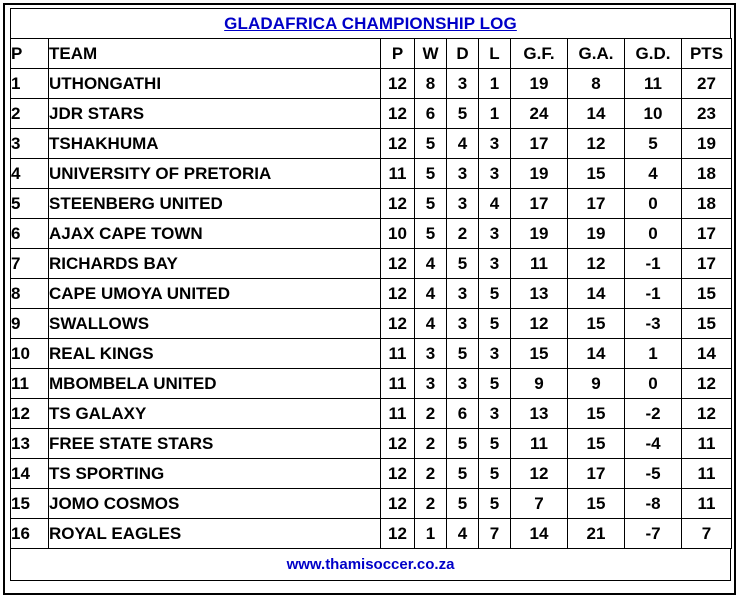 This screenshot has width=743, height=602. I want to click on cell-points: 19, so click(706, 143).